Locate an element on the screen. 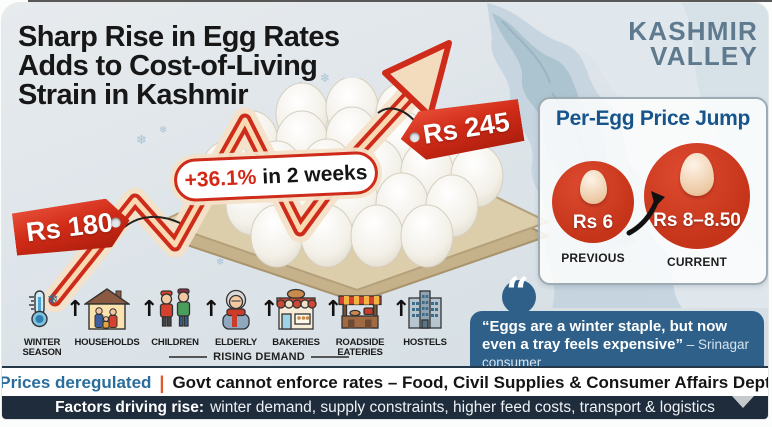 This screenshot has height=427, width=772. percent-change-value: +36.1% is located at coordinates (220, 178).